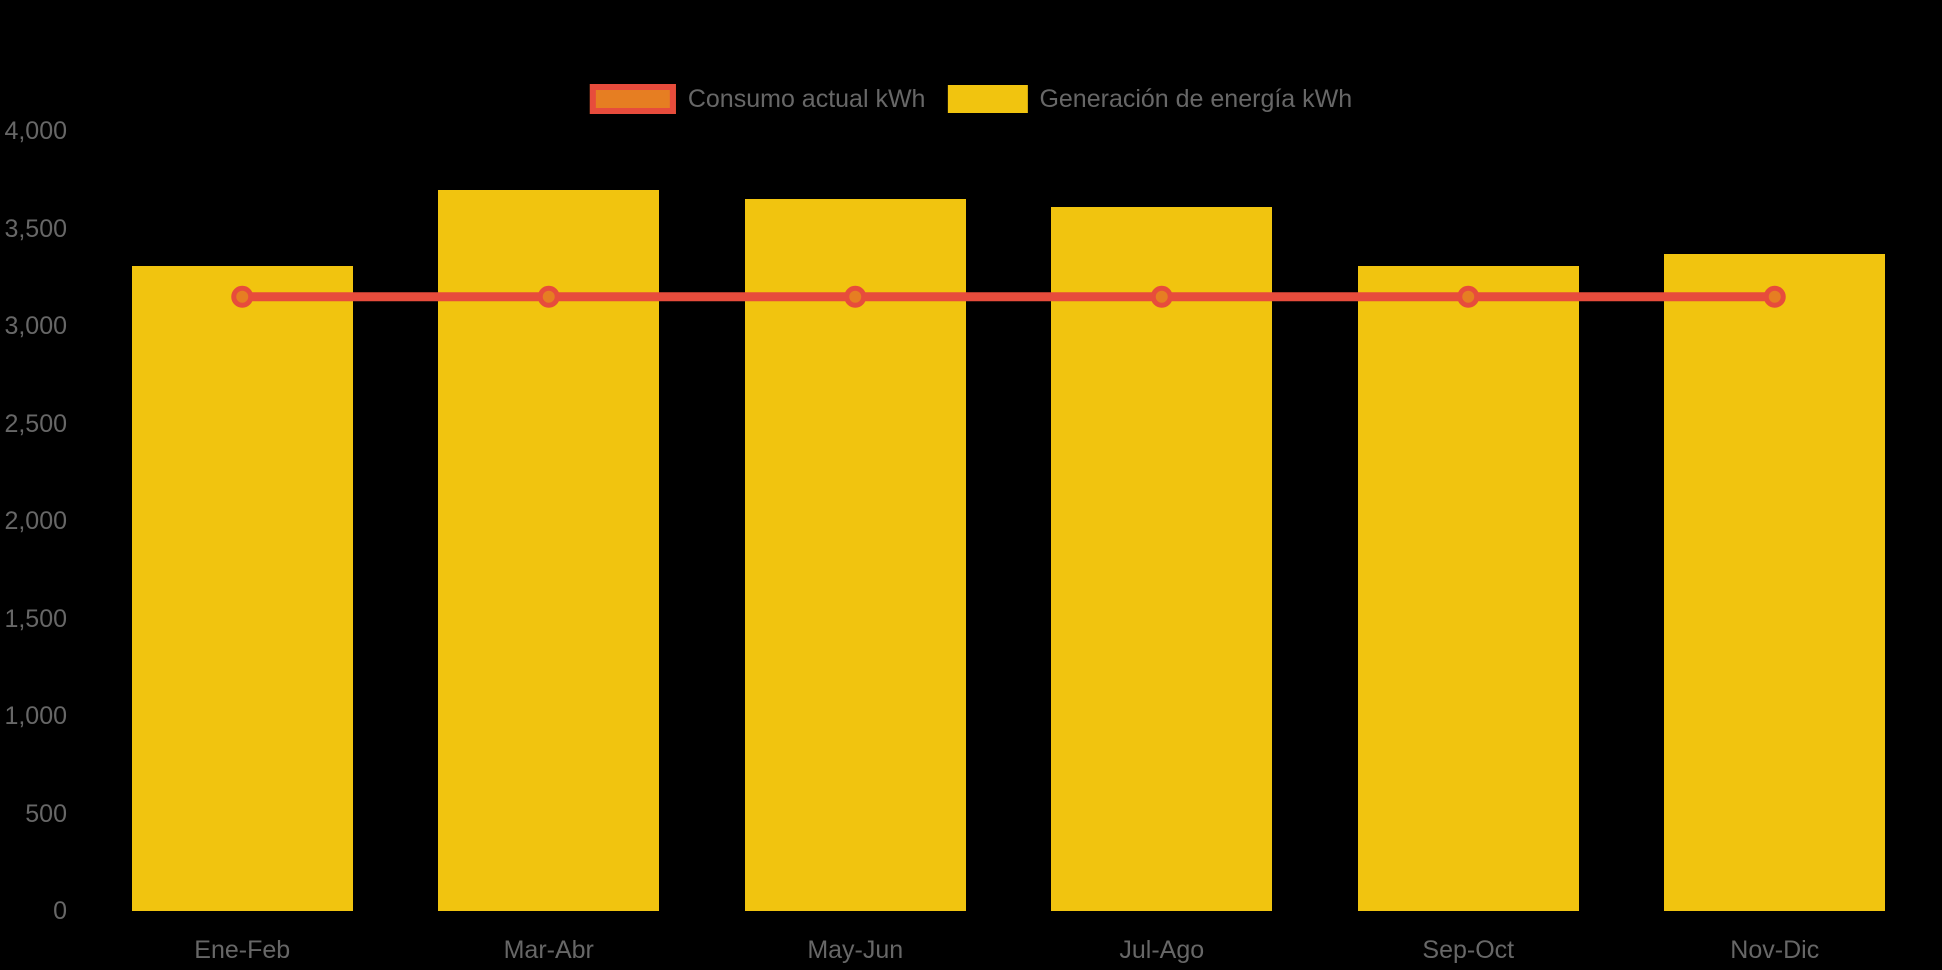  Describe the element at coordinates (1775, 582) in the screenshot. I see `bar-nov-dic` at that location.